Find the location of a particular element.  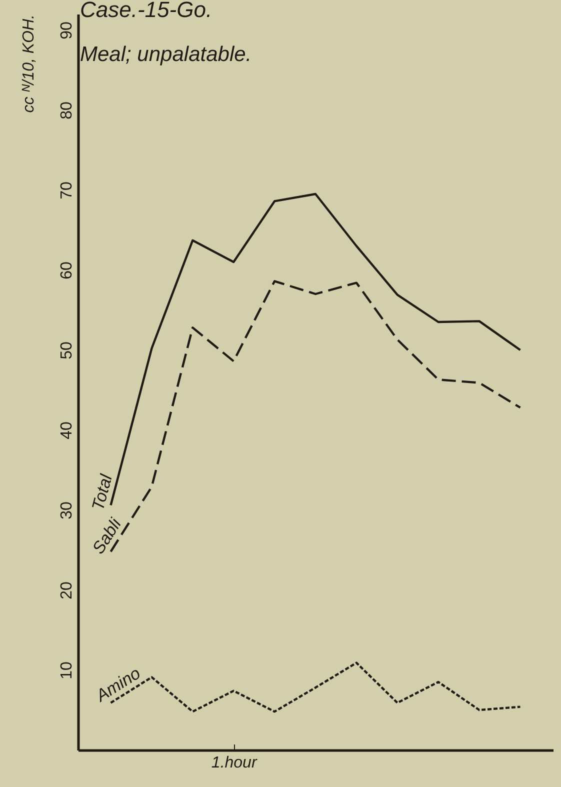

y-tick-label: 60 is located at coordinates (67, 271).